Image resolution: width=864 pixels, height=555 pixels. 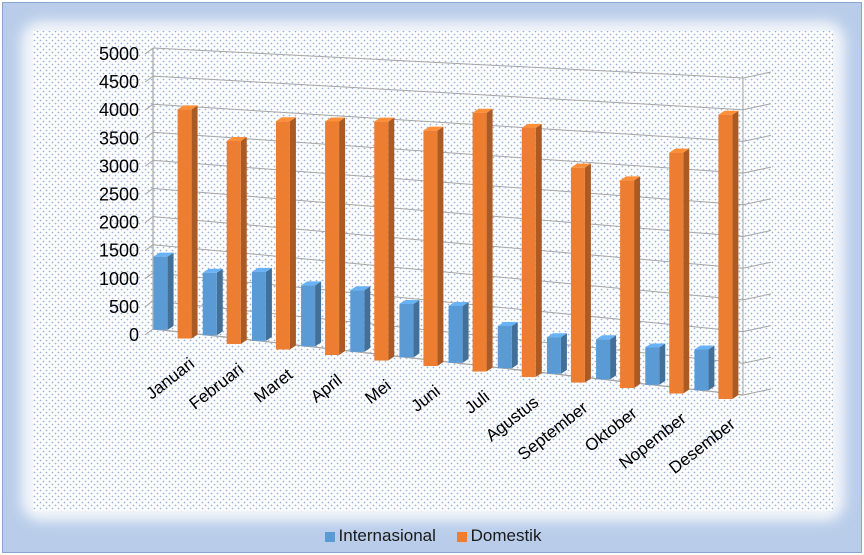 I want to click on legend-item-internasional: Internasional, so click(x=380, y=536).